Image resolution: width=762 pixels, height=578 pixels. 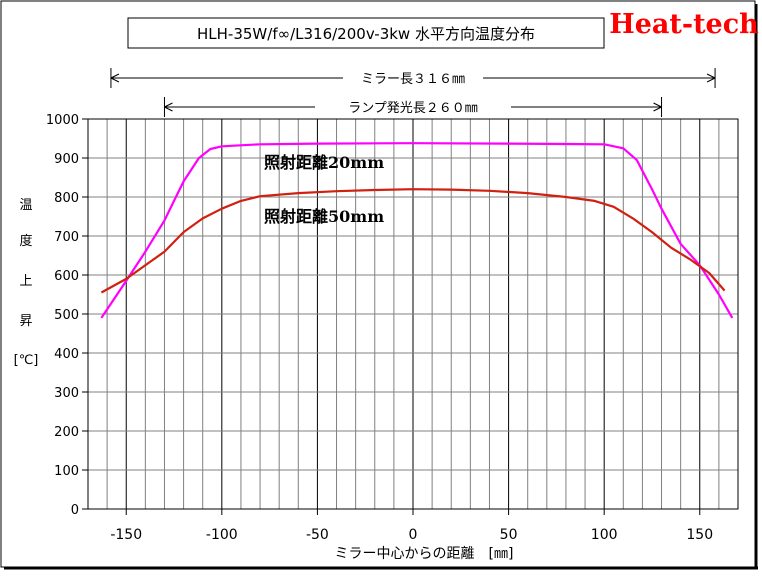 What do you see at coordinates (699, 535) in the screenshot?
I see `x-tick-label: 150` at bounding box center [699, 535].